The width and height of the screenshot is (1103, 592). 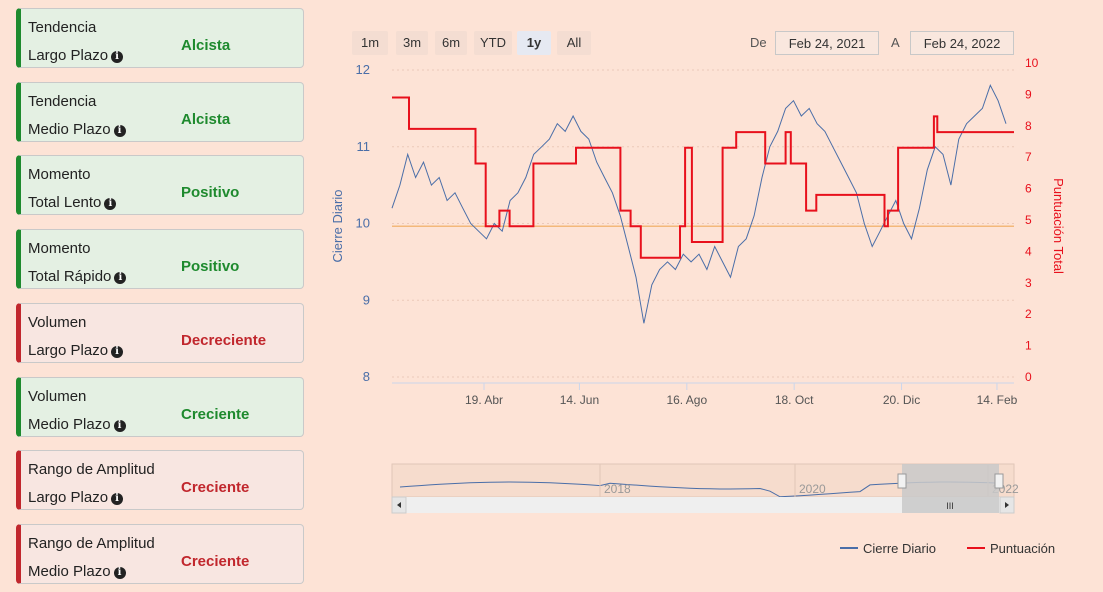 I want to click on legend-close-swatch, so click(x=849, y=548).